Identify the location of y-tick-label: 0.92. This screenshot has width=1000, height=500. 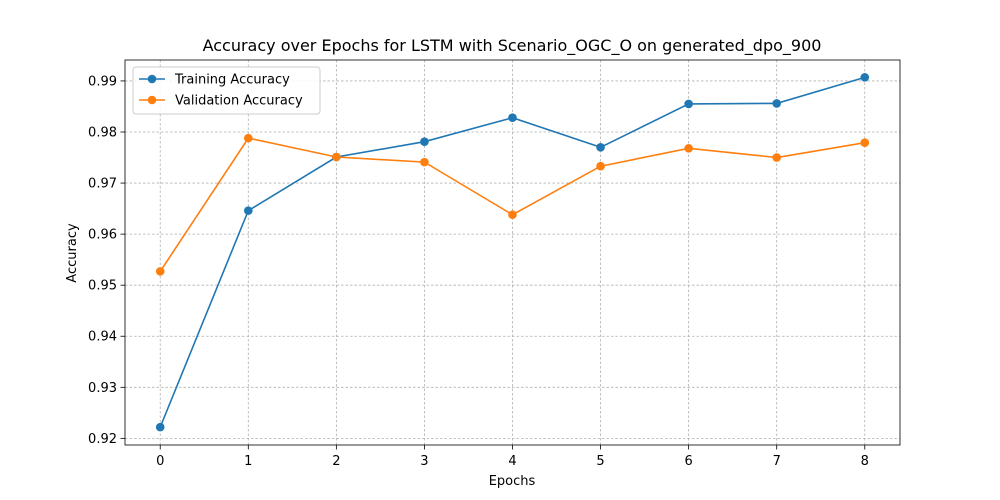
(102, 439).